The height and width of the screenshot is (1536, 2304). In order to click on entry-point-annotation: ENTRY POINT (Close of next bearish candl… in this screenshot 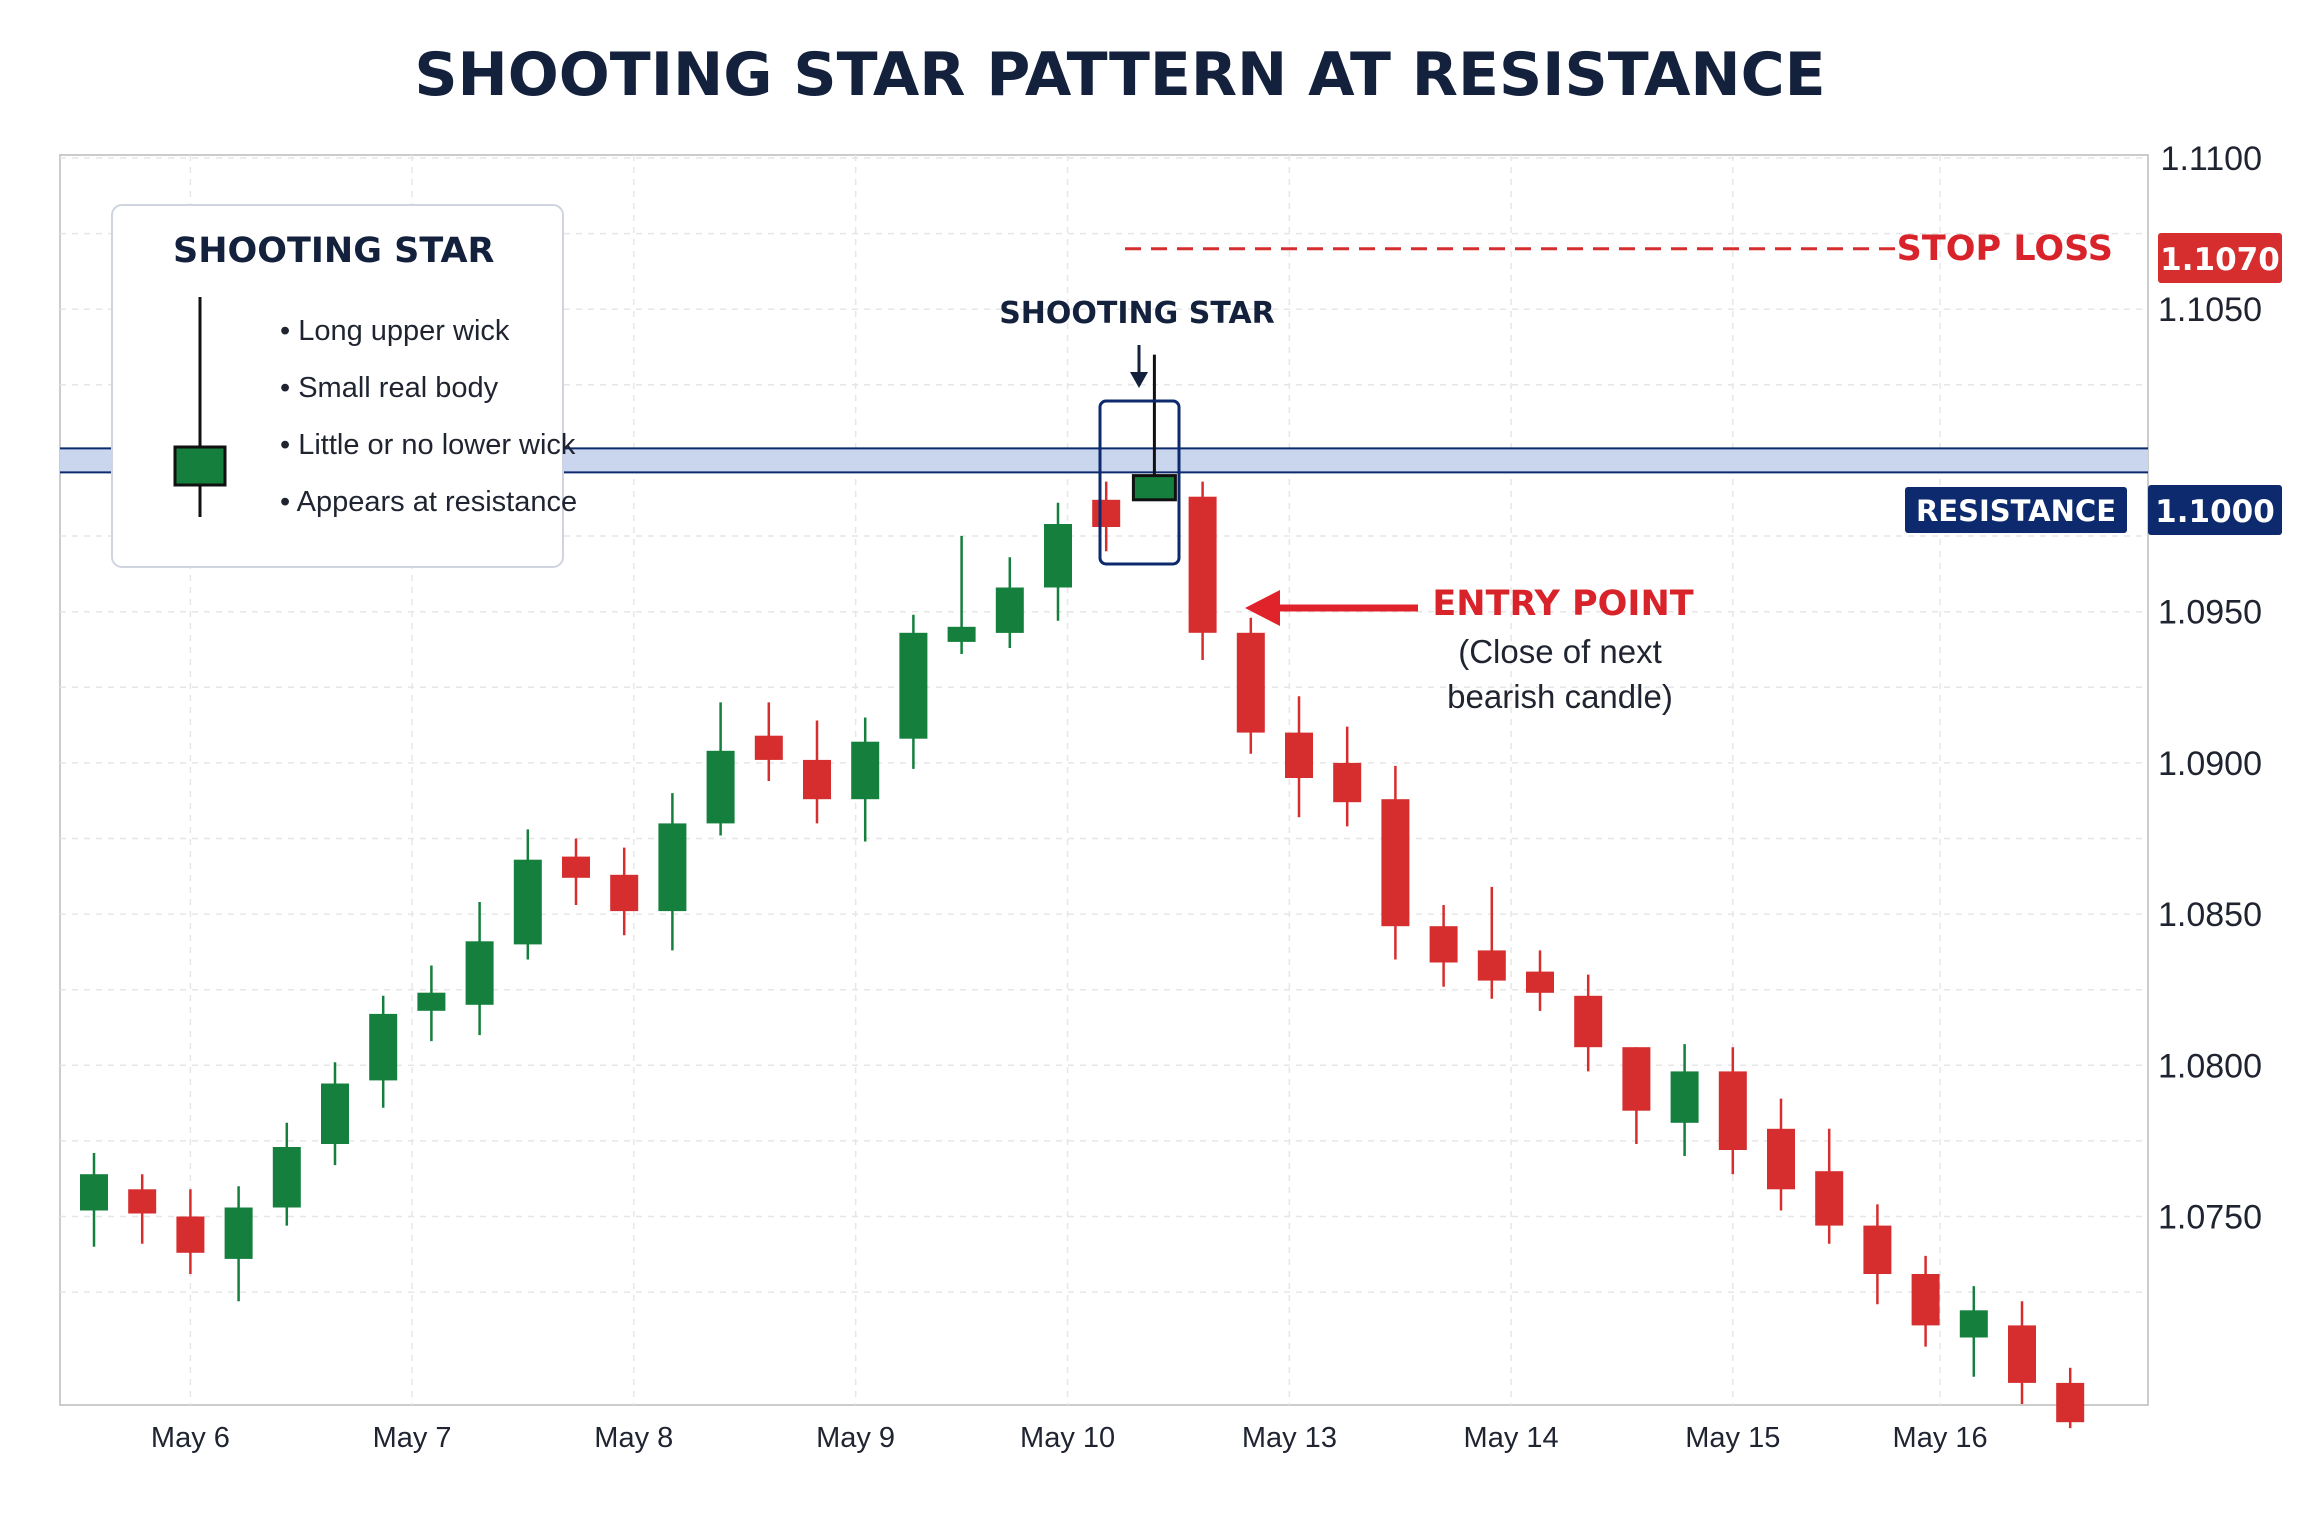, I will do `click(1469, 649)`.